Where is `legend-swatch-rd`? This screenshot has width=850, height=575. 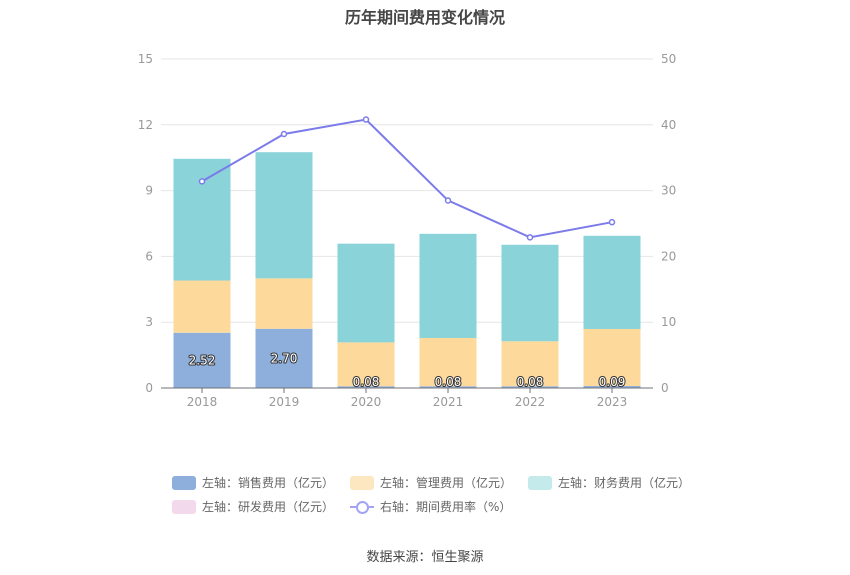
legend-swatch-rd is located at coordinates (184, 506).